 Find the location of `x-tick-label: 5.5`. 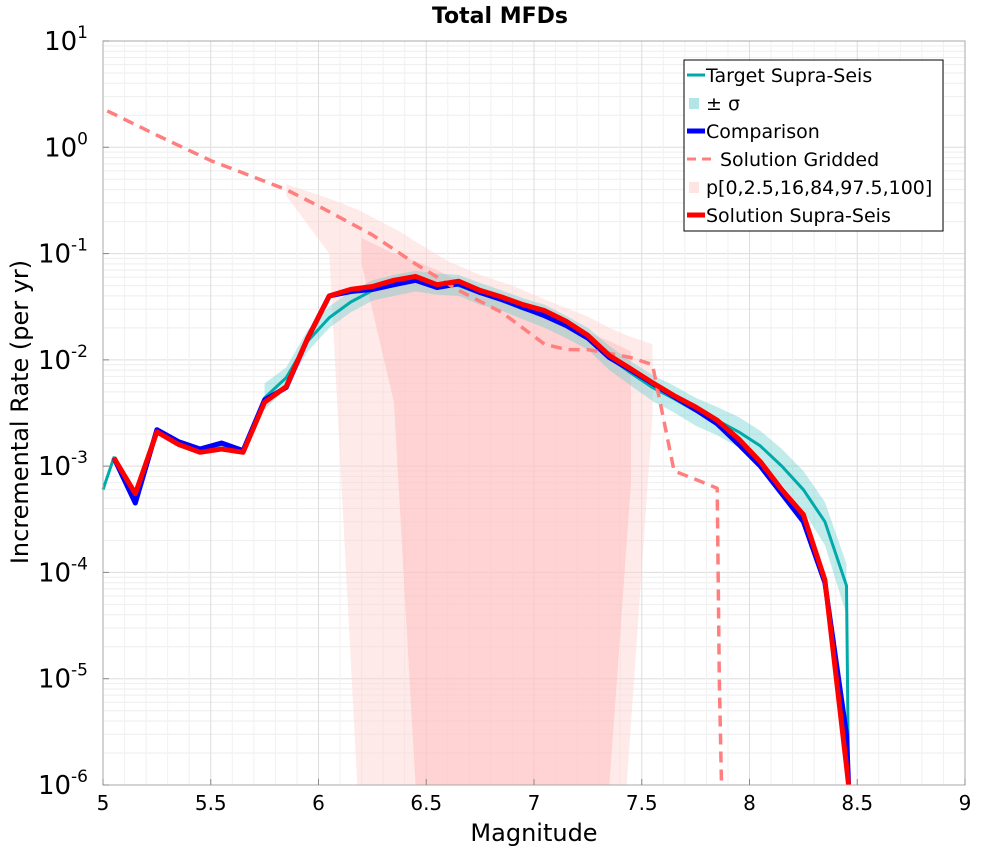

x-tick-label: 5.5 is located at coordinates (211, 803).